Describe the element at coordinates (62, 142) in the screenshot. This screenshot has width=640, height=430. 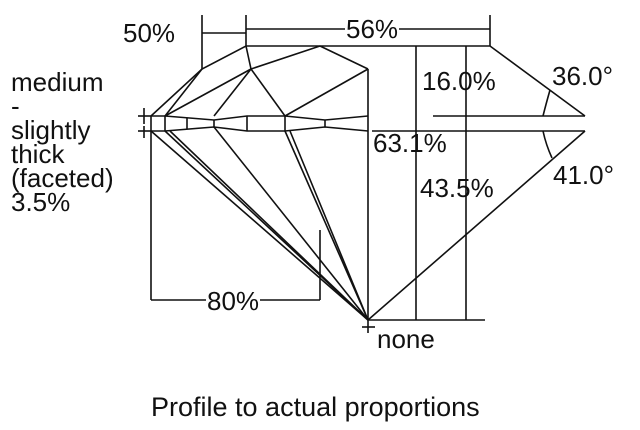
I see `girdle-label: medium - slightly thick (faceted) 3.5%` at that location.